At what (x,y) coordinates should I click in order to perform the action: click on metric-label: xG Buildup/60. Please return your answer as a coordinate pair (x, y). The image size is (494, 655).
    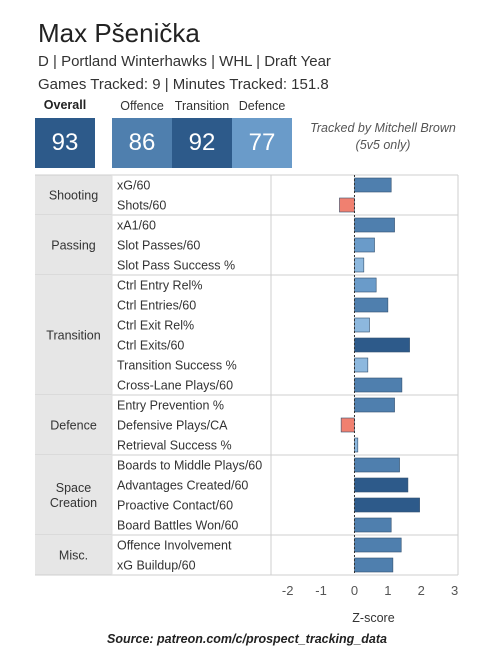
    Looking at the image, I should click on (156, 566).